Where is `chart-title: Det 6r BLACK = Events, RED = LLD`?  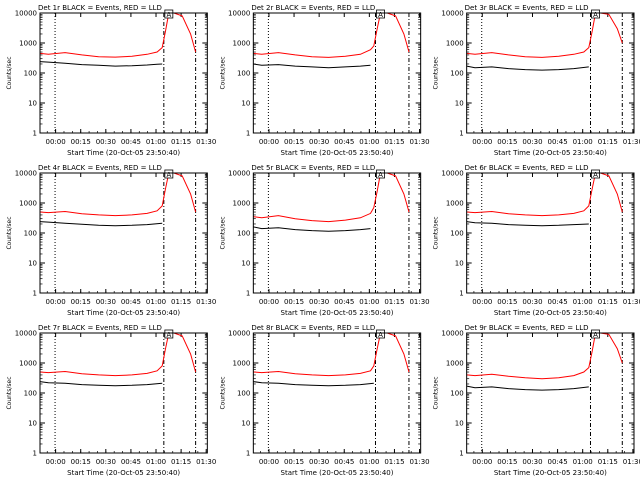
chart-title: Det 6r BLACK = Events, RED = LLD is located at coordinates (527, 168).